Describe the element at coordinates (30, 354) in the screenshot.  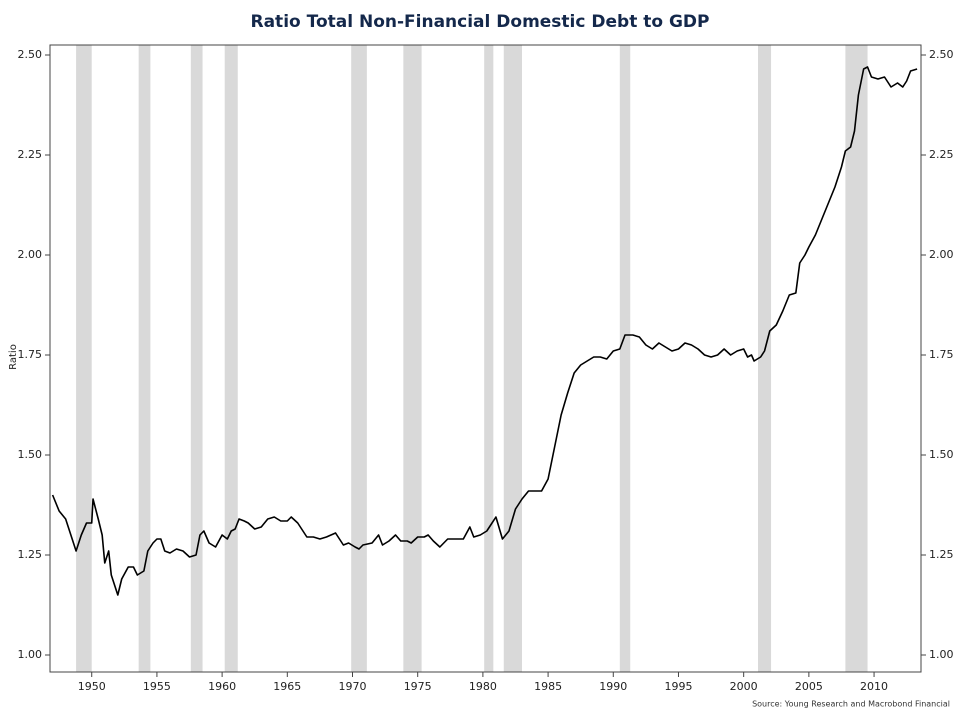
I see `y-tick-label: 1.75` at that location.